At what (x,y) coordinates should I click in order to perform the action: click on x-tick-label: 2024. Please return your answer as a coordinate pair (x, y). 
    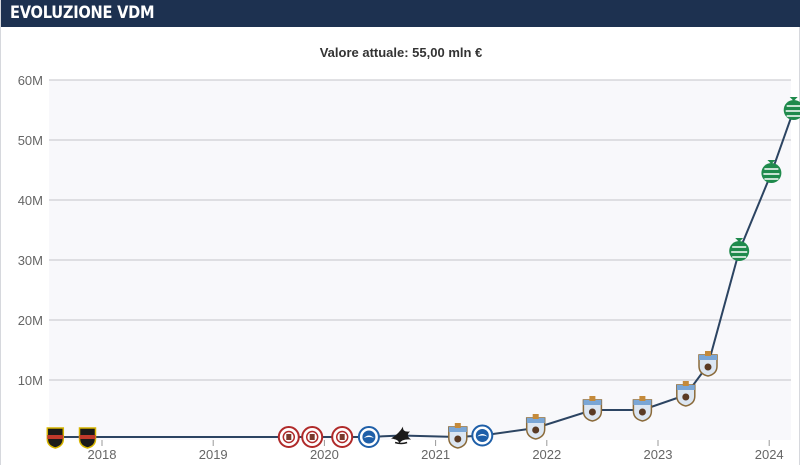
    Looking at the image, I should click on (769, 454).